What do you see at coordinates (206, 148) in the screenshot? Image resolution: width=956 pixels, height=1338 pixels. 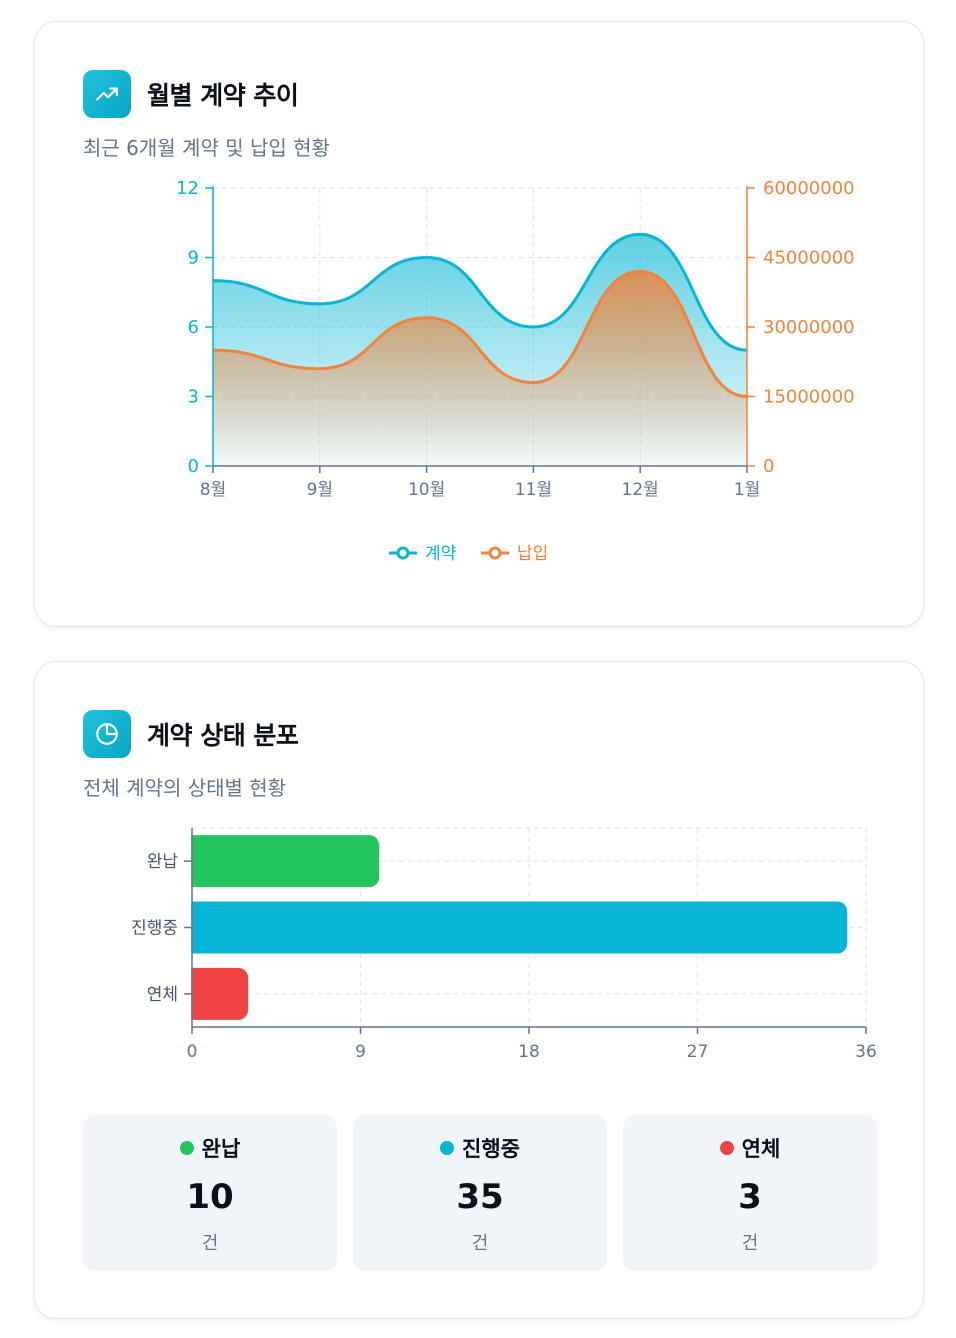 I see `trend-card-subtitle: 최근 6개월 계약 및 납입 현황` at bounding box center [206, 148].